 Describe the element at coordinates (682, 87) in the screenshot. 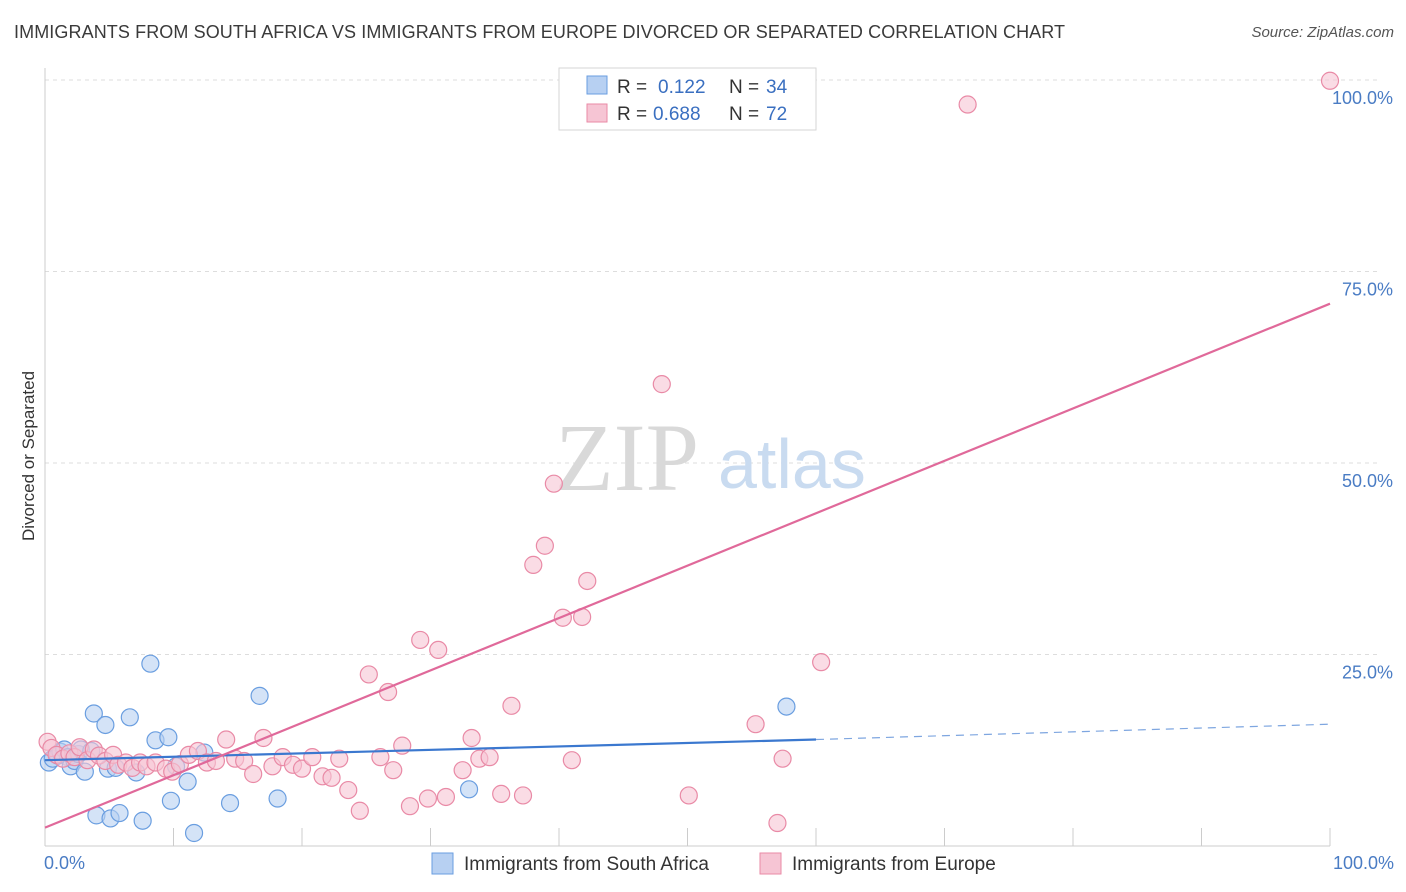

I see `legend-r-value-south-africa: 0.122` at that location.